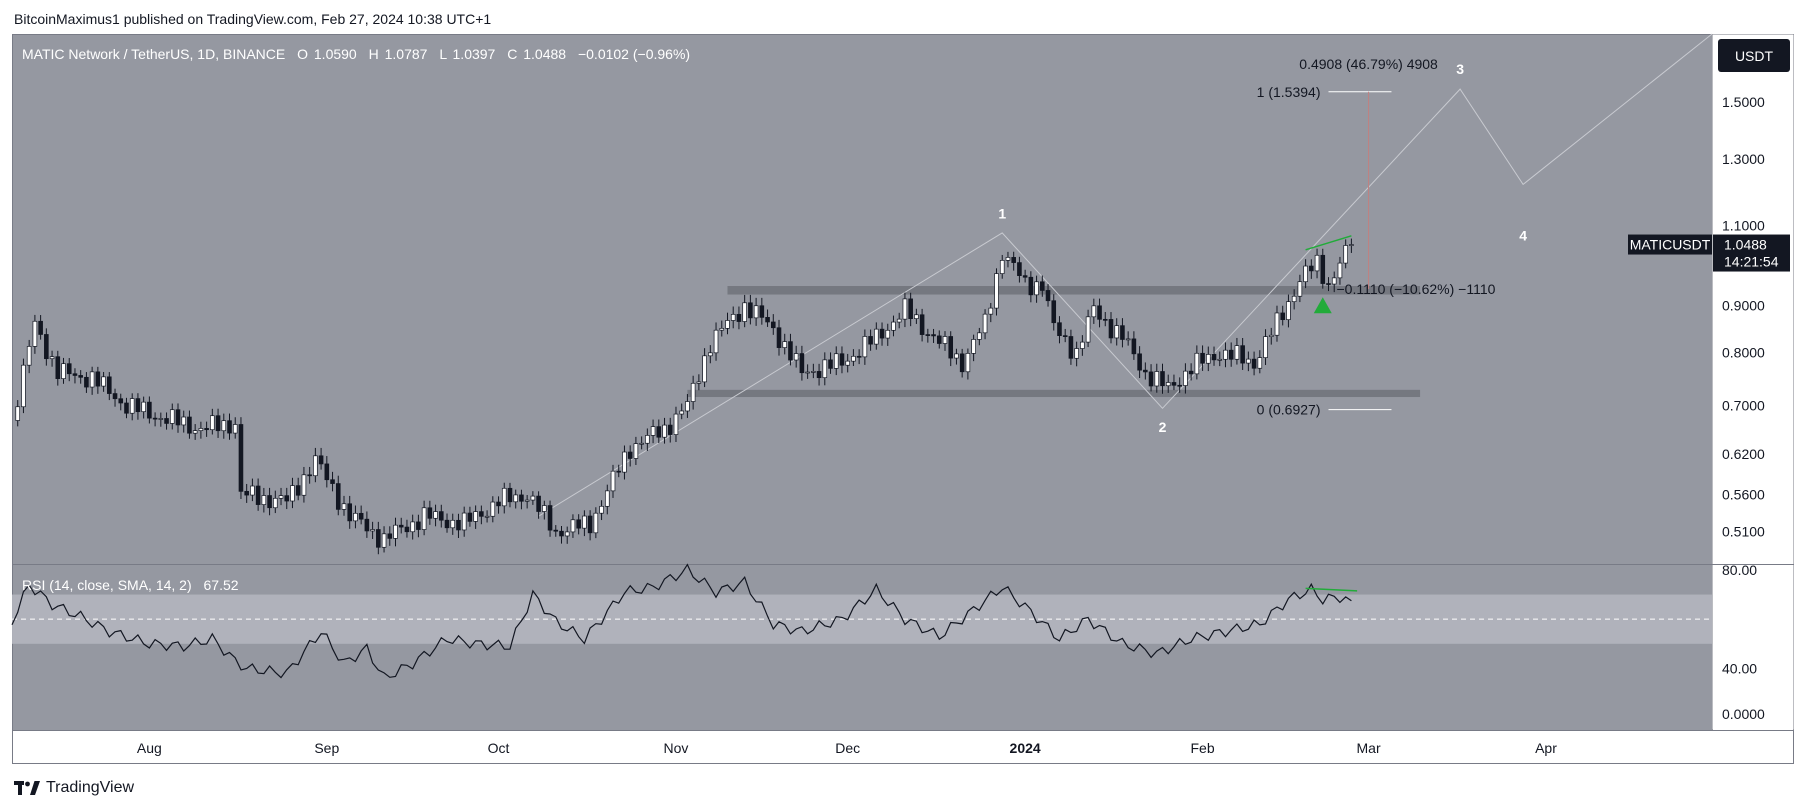 The width and height of the screenshot is (1807, 809). I want to click on green-arrow-up-icon, so click(1322, 305).